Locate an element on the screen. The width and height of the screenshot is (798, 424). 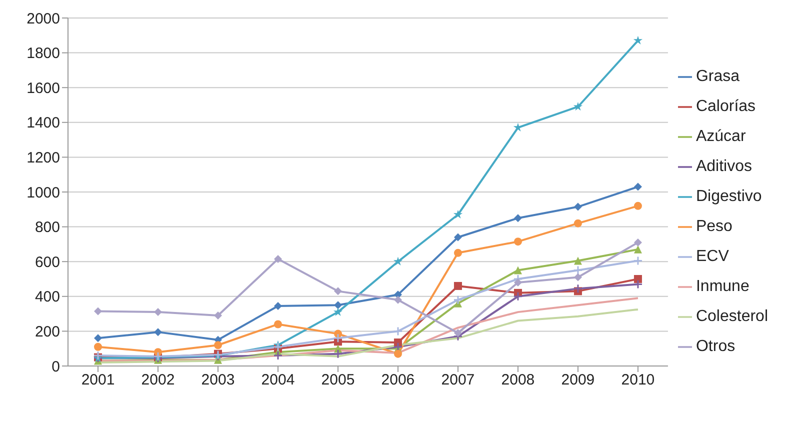
x-tick-label: 2003 is located at coordinates (218, 380).